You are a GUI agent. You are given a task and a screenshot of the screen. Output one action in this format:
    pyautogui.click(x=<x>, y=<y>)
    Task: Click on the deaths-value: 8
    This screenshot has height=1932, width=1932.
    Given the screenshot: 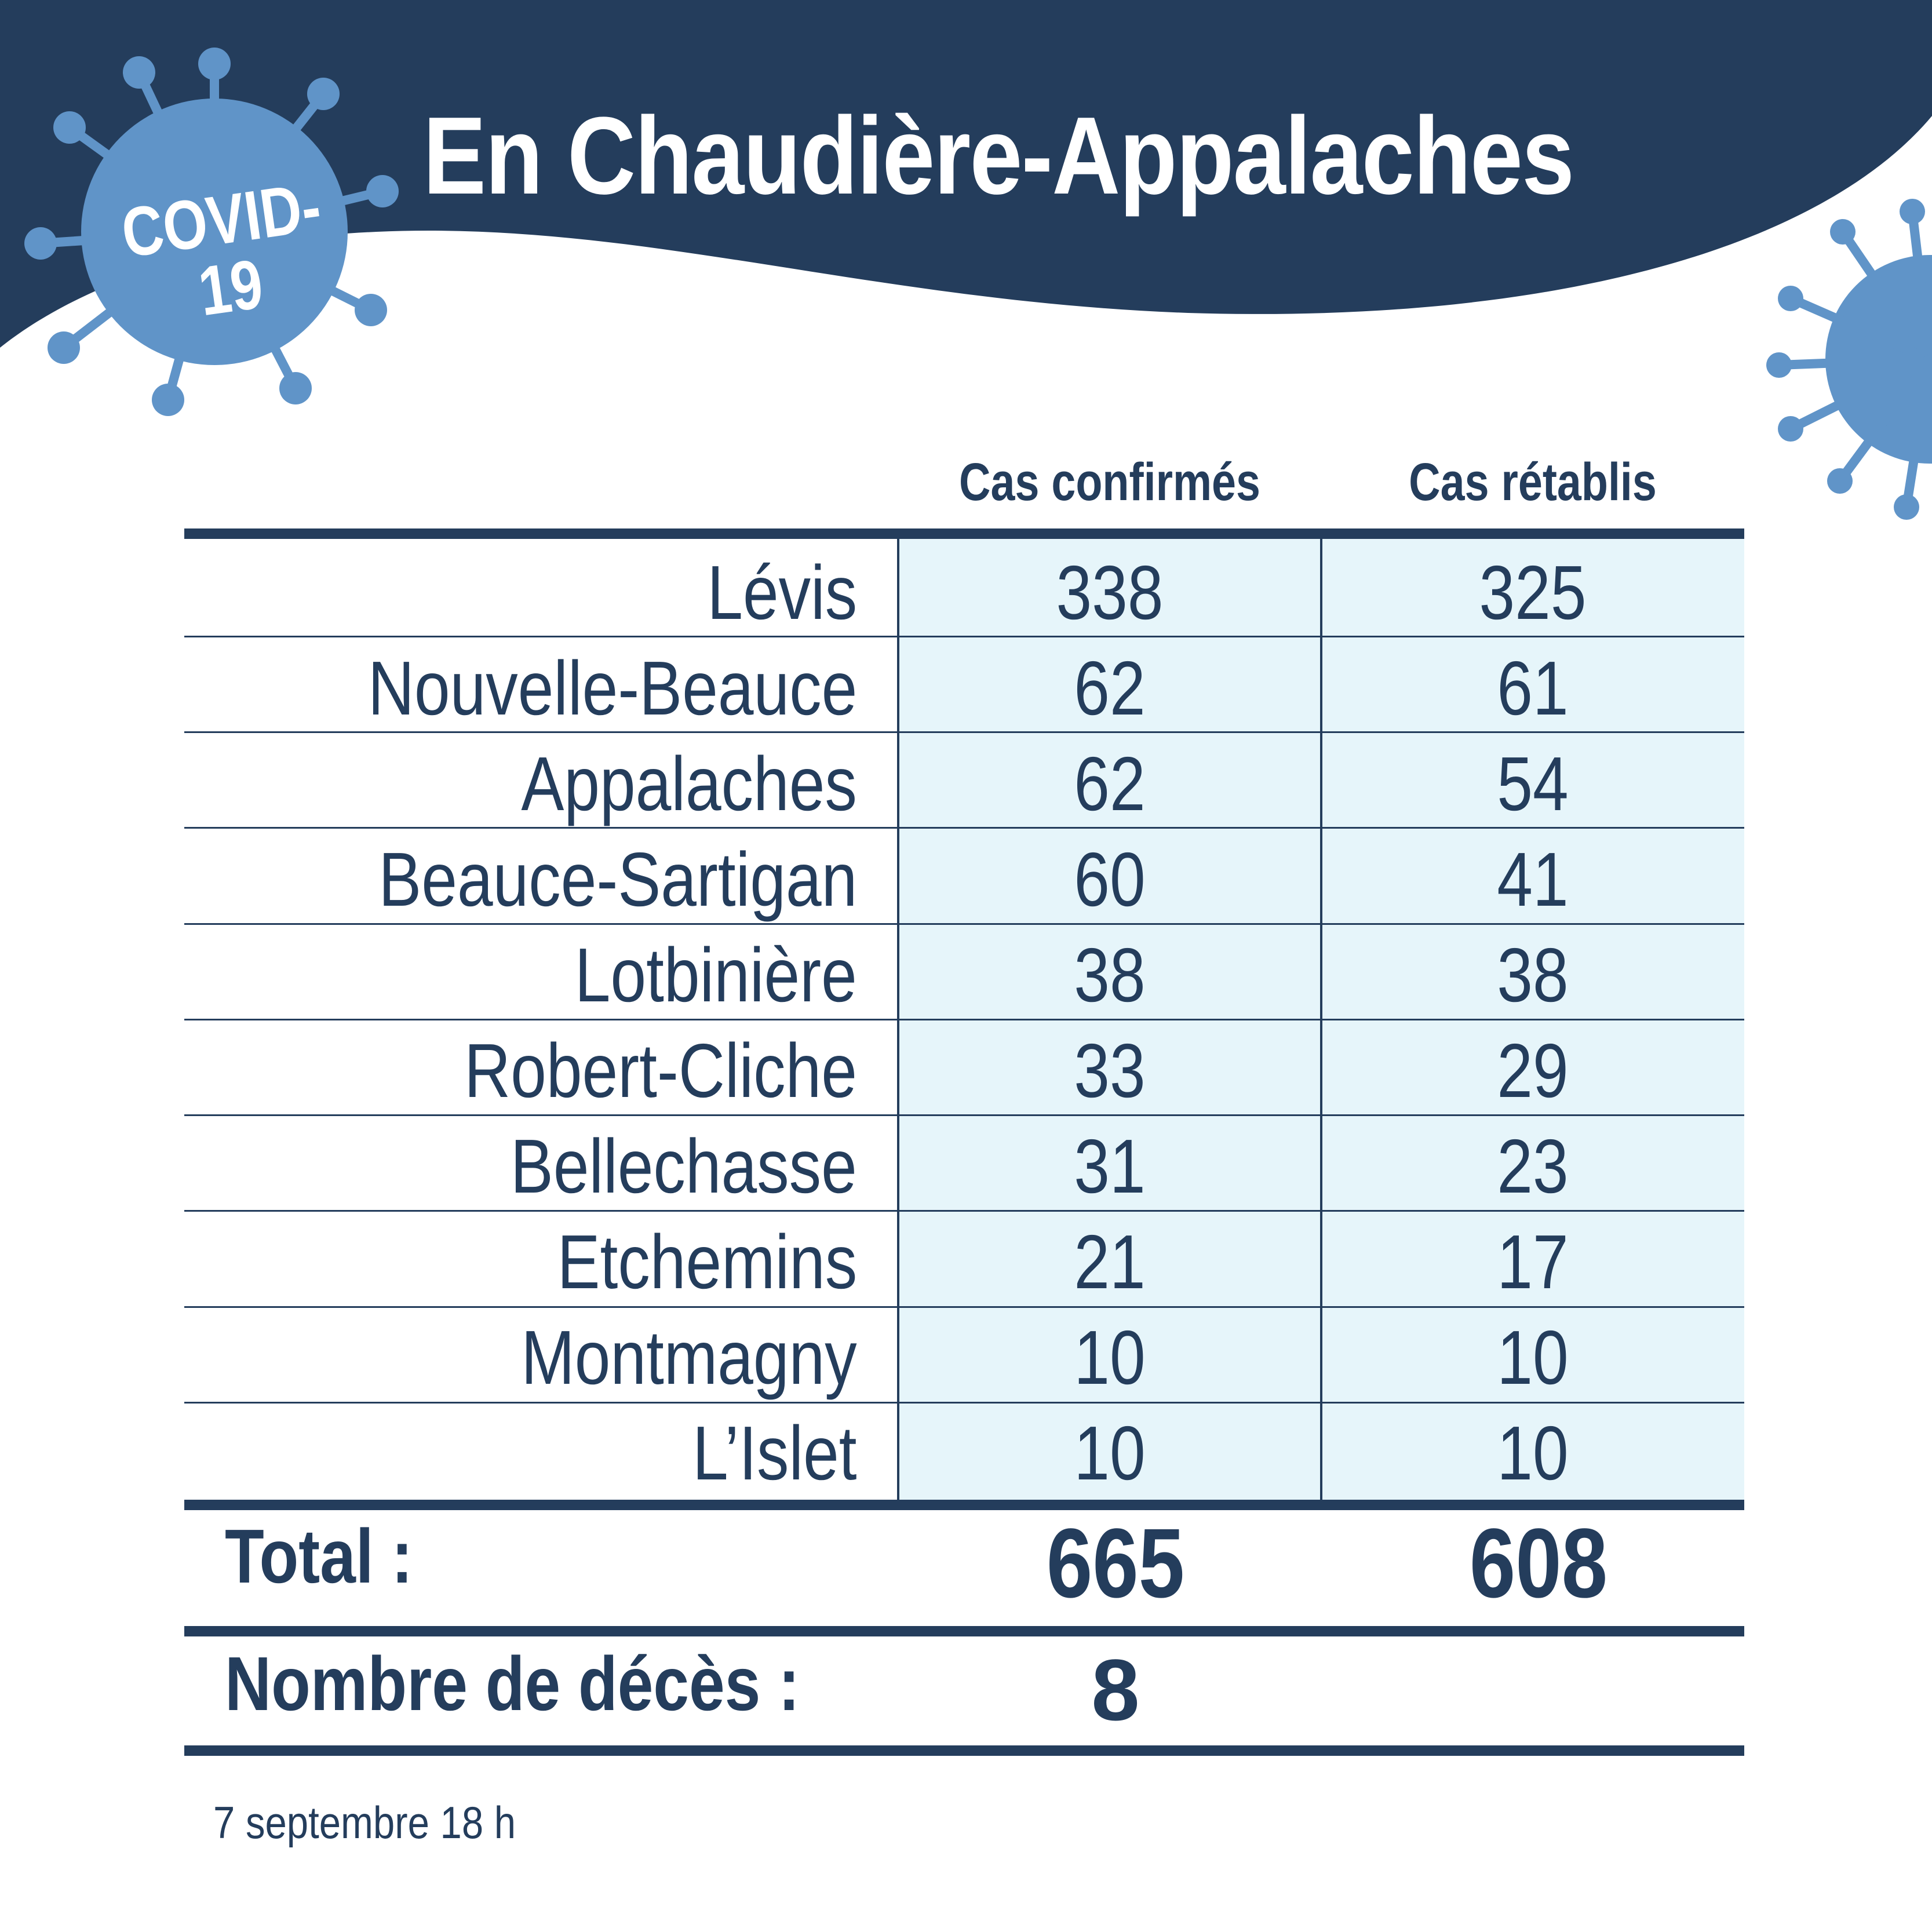 What is the action you would take?
    pyautogui.click(x=1115, y=1690)
    